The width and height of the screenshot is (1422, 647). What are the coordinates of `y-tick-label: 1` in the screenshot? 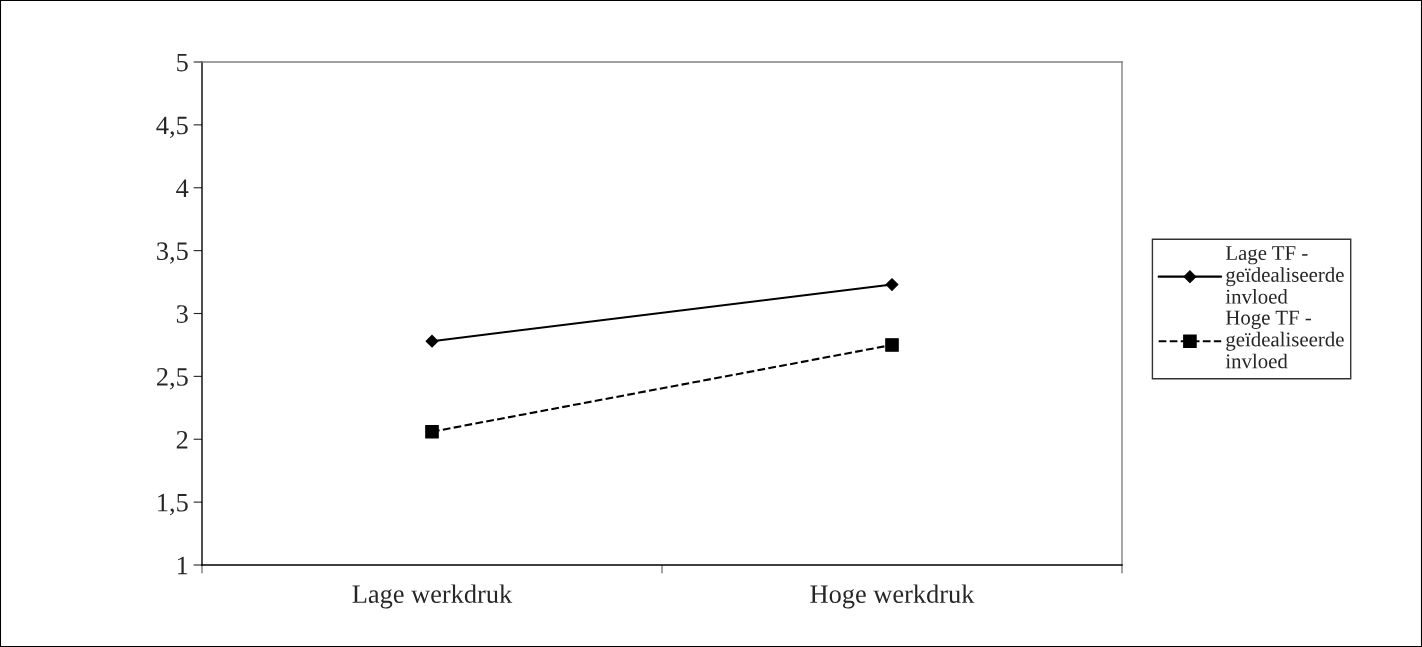 It's located at (182, 565).